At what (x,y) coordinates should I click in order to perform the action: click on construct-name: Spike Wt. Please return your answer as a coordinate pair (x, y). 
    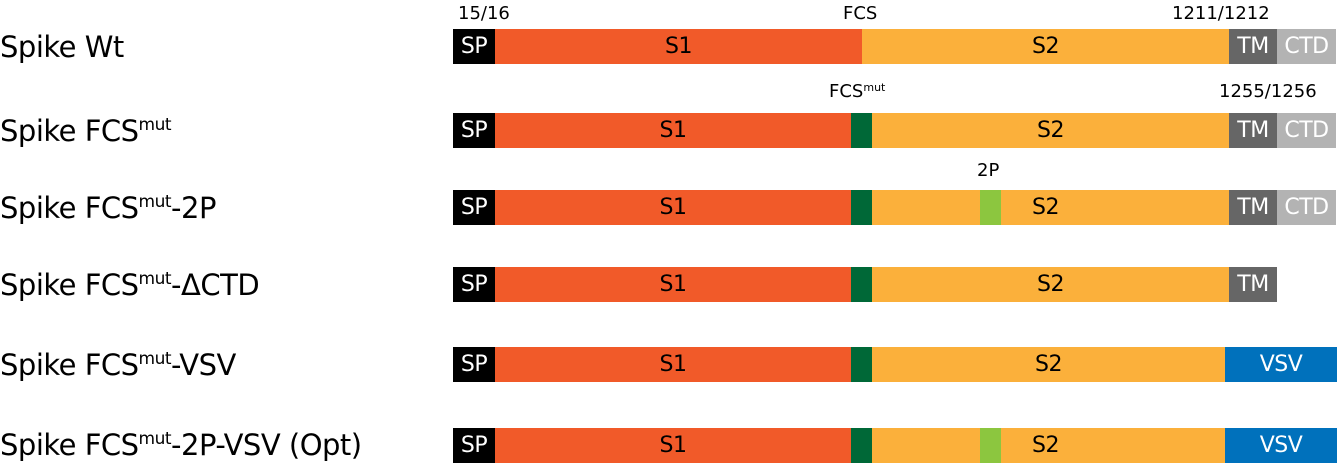
    Looking at the image, I should click on (62, 47).